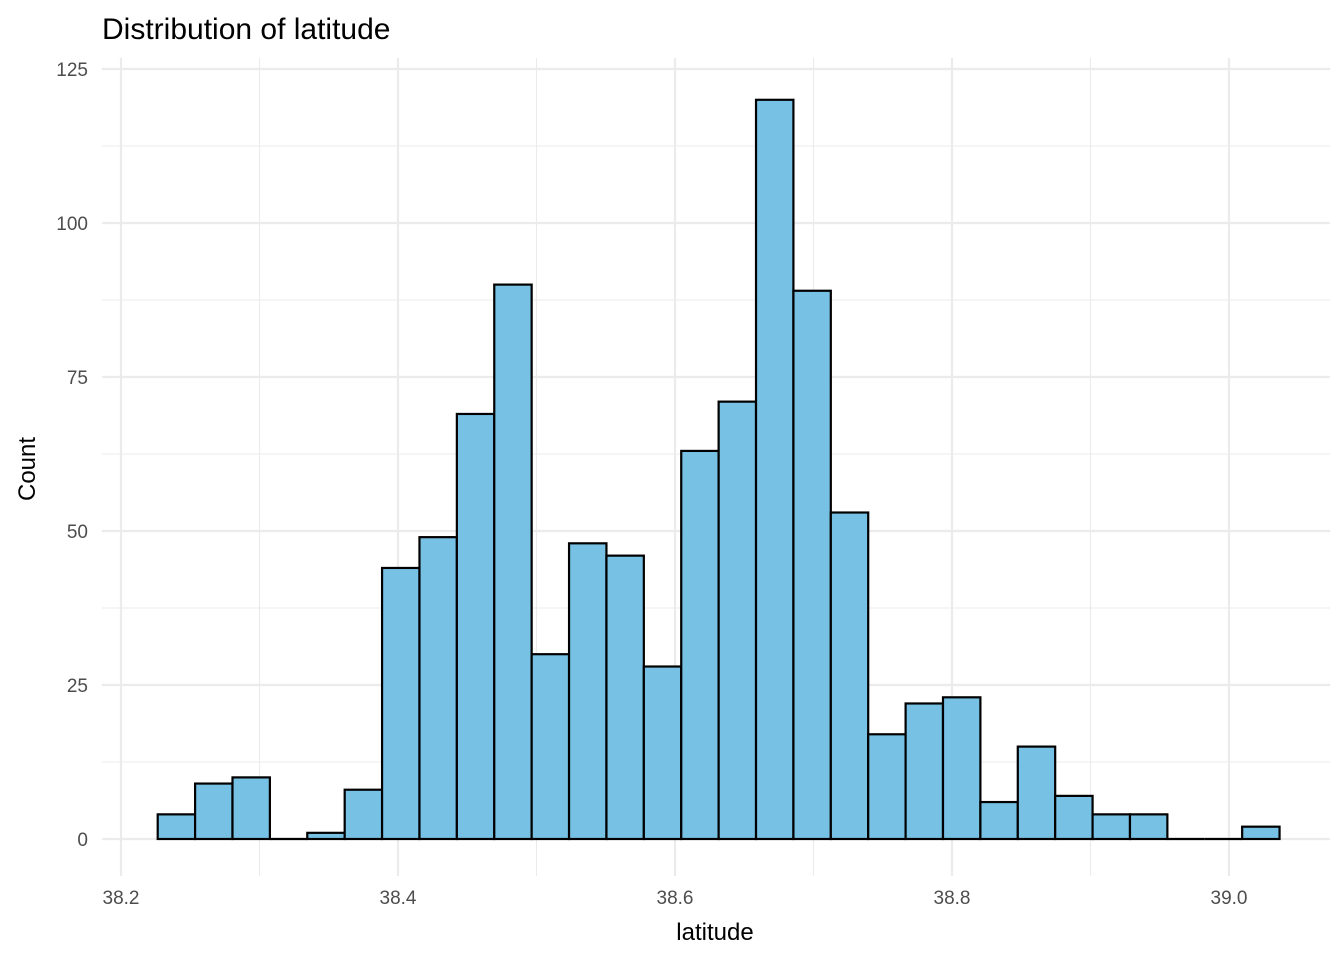 This screenshot has height=960, width=1344. What do you see at coordinates (72, 455) in the screenshot?
I see `y-axis-tick-labels: 0 25 50 75 100 125` at bounding box center [72, 455].